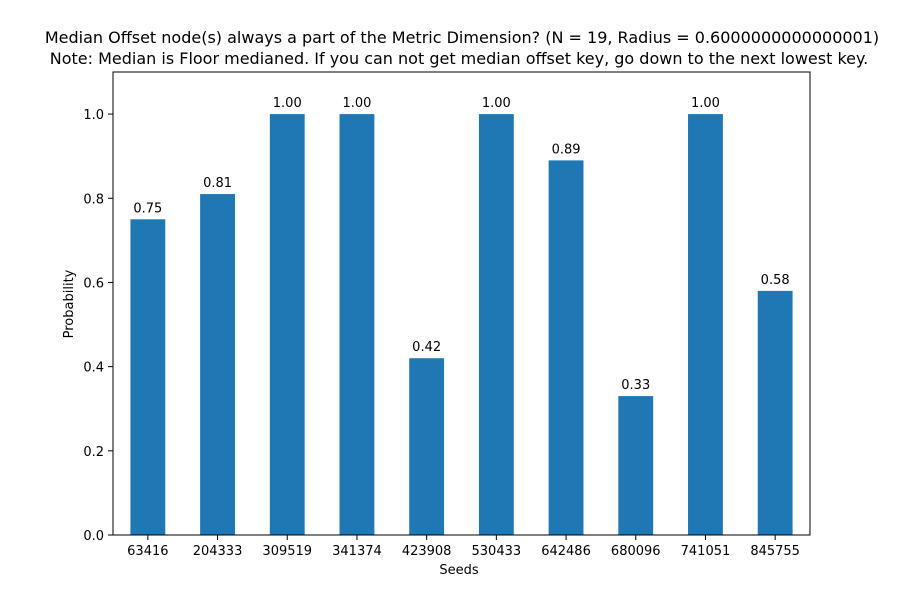  Describe the element at coordinates (566, 551) in the screenshot. I see `x-tick-label-642486: 642486` at that location.